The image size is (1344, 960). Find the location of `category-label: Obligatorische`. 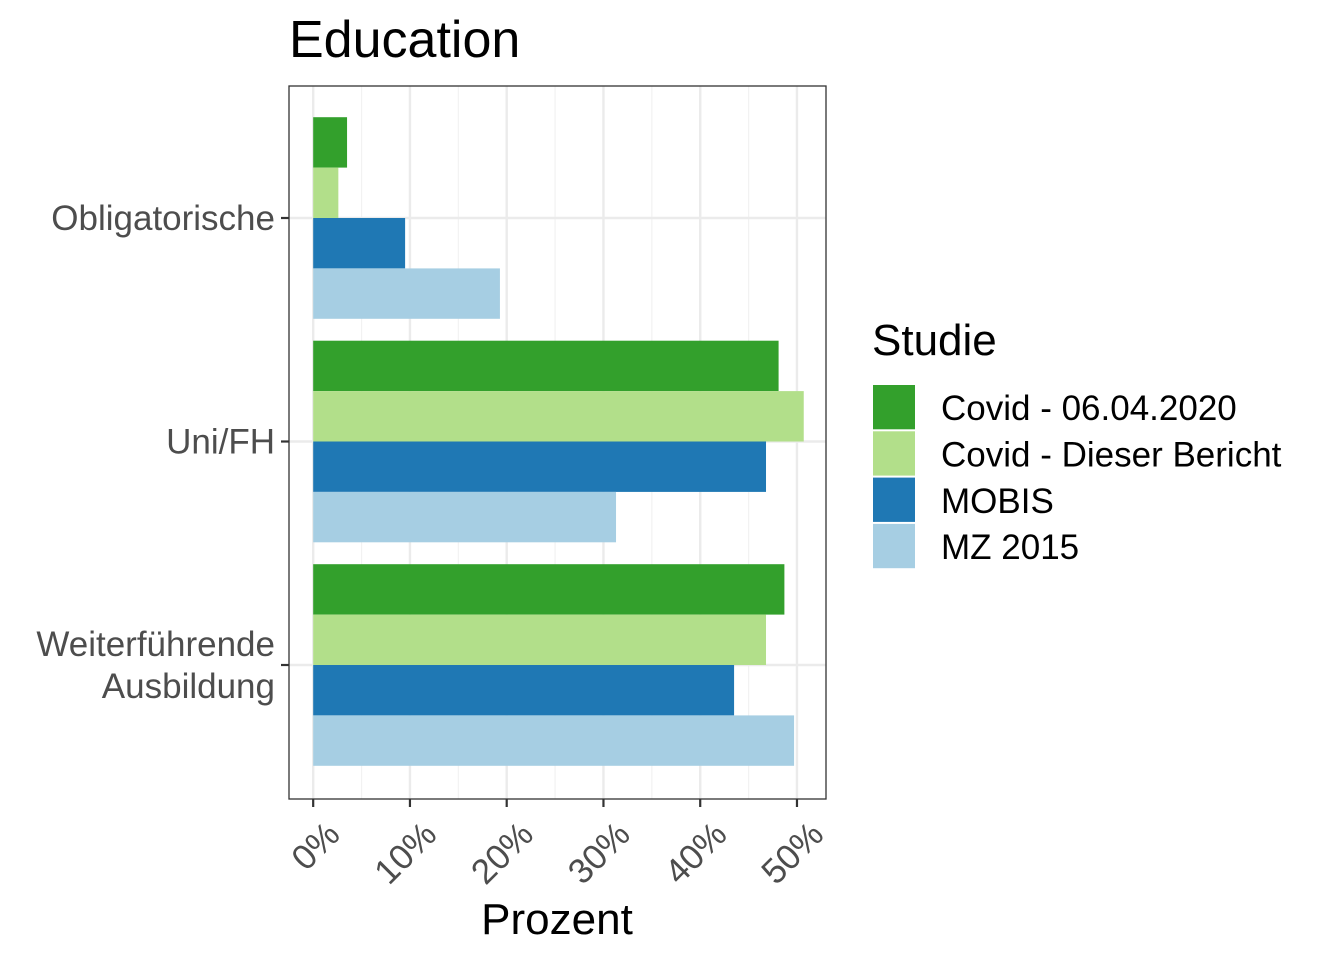

category-label: Obligatorische is located at coordinates (163, 218).